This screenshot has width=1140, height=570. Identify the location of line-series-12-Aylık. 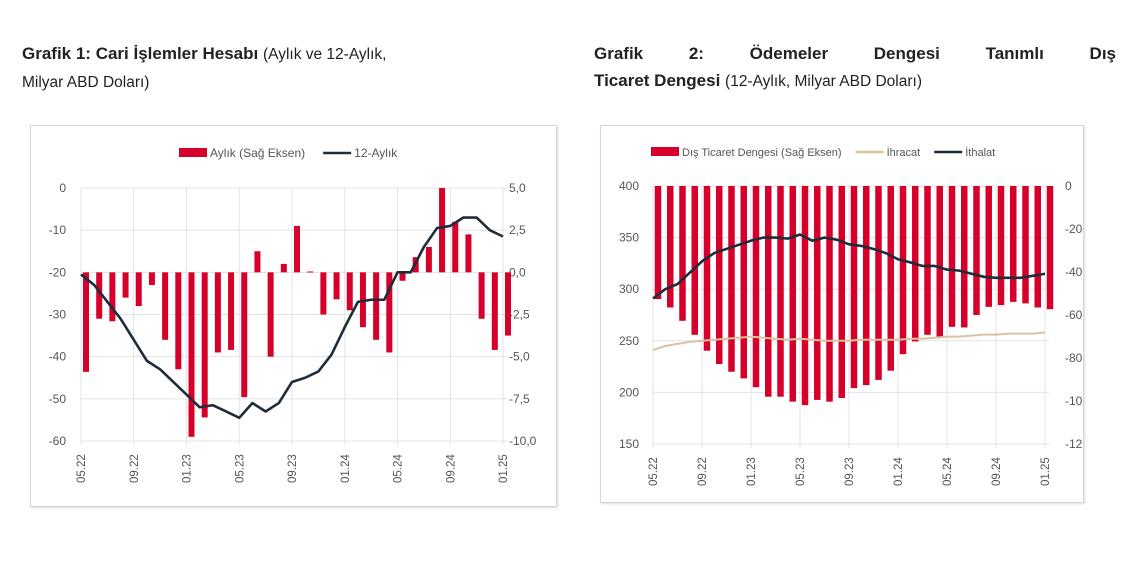
(292, 318).